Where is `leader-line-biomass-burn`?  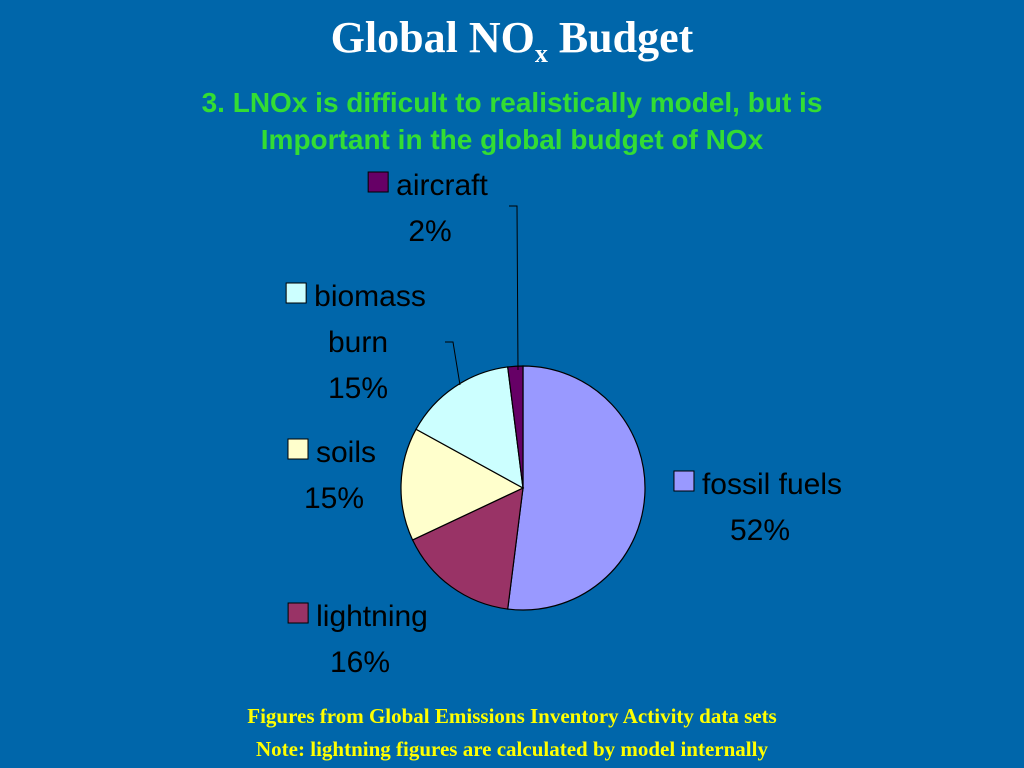 leader-line-biomass-burn is located at coordinates (453, 363).